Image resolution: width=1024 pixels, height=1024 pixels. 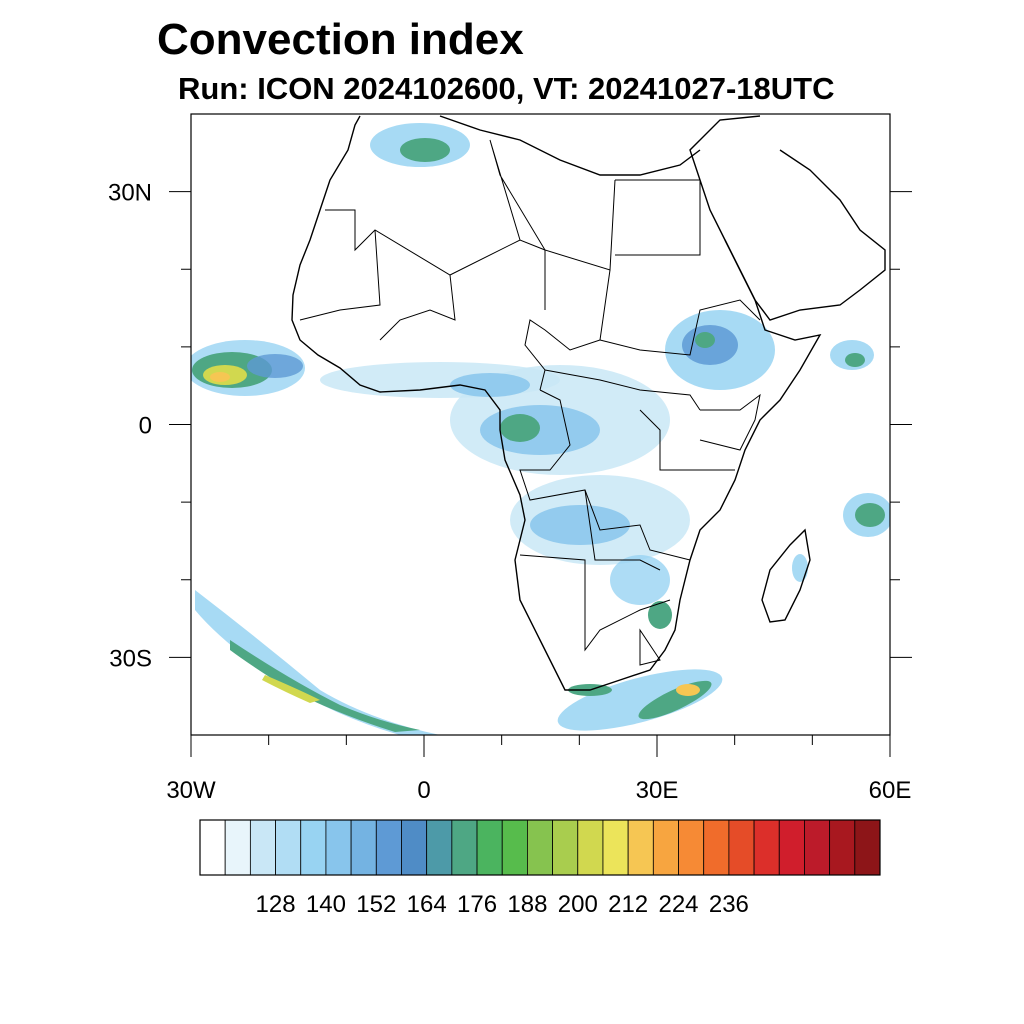 I want to click on x-axis: 30W 0 30E 60E, so click(x=539, y=769).